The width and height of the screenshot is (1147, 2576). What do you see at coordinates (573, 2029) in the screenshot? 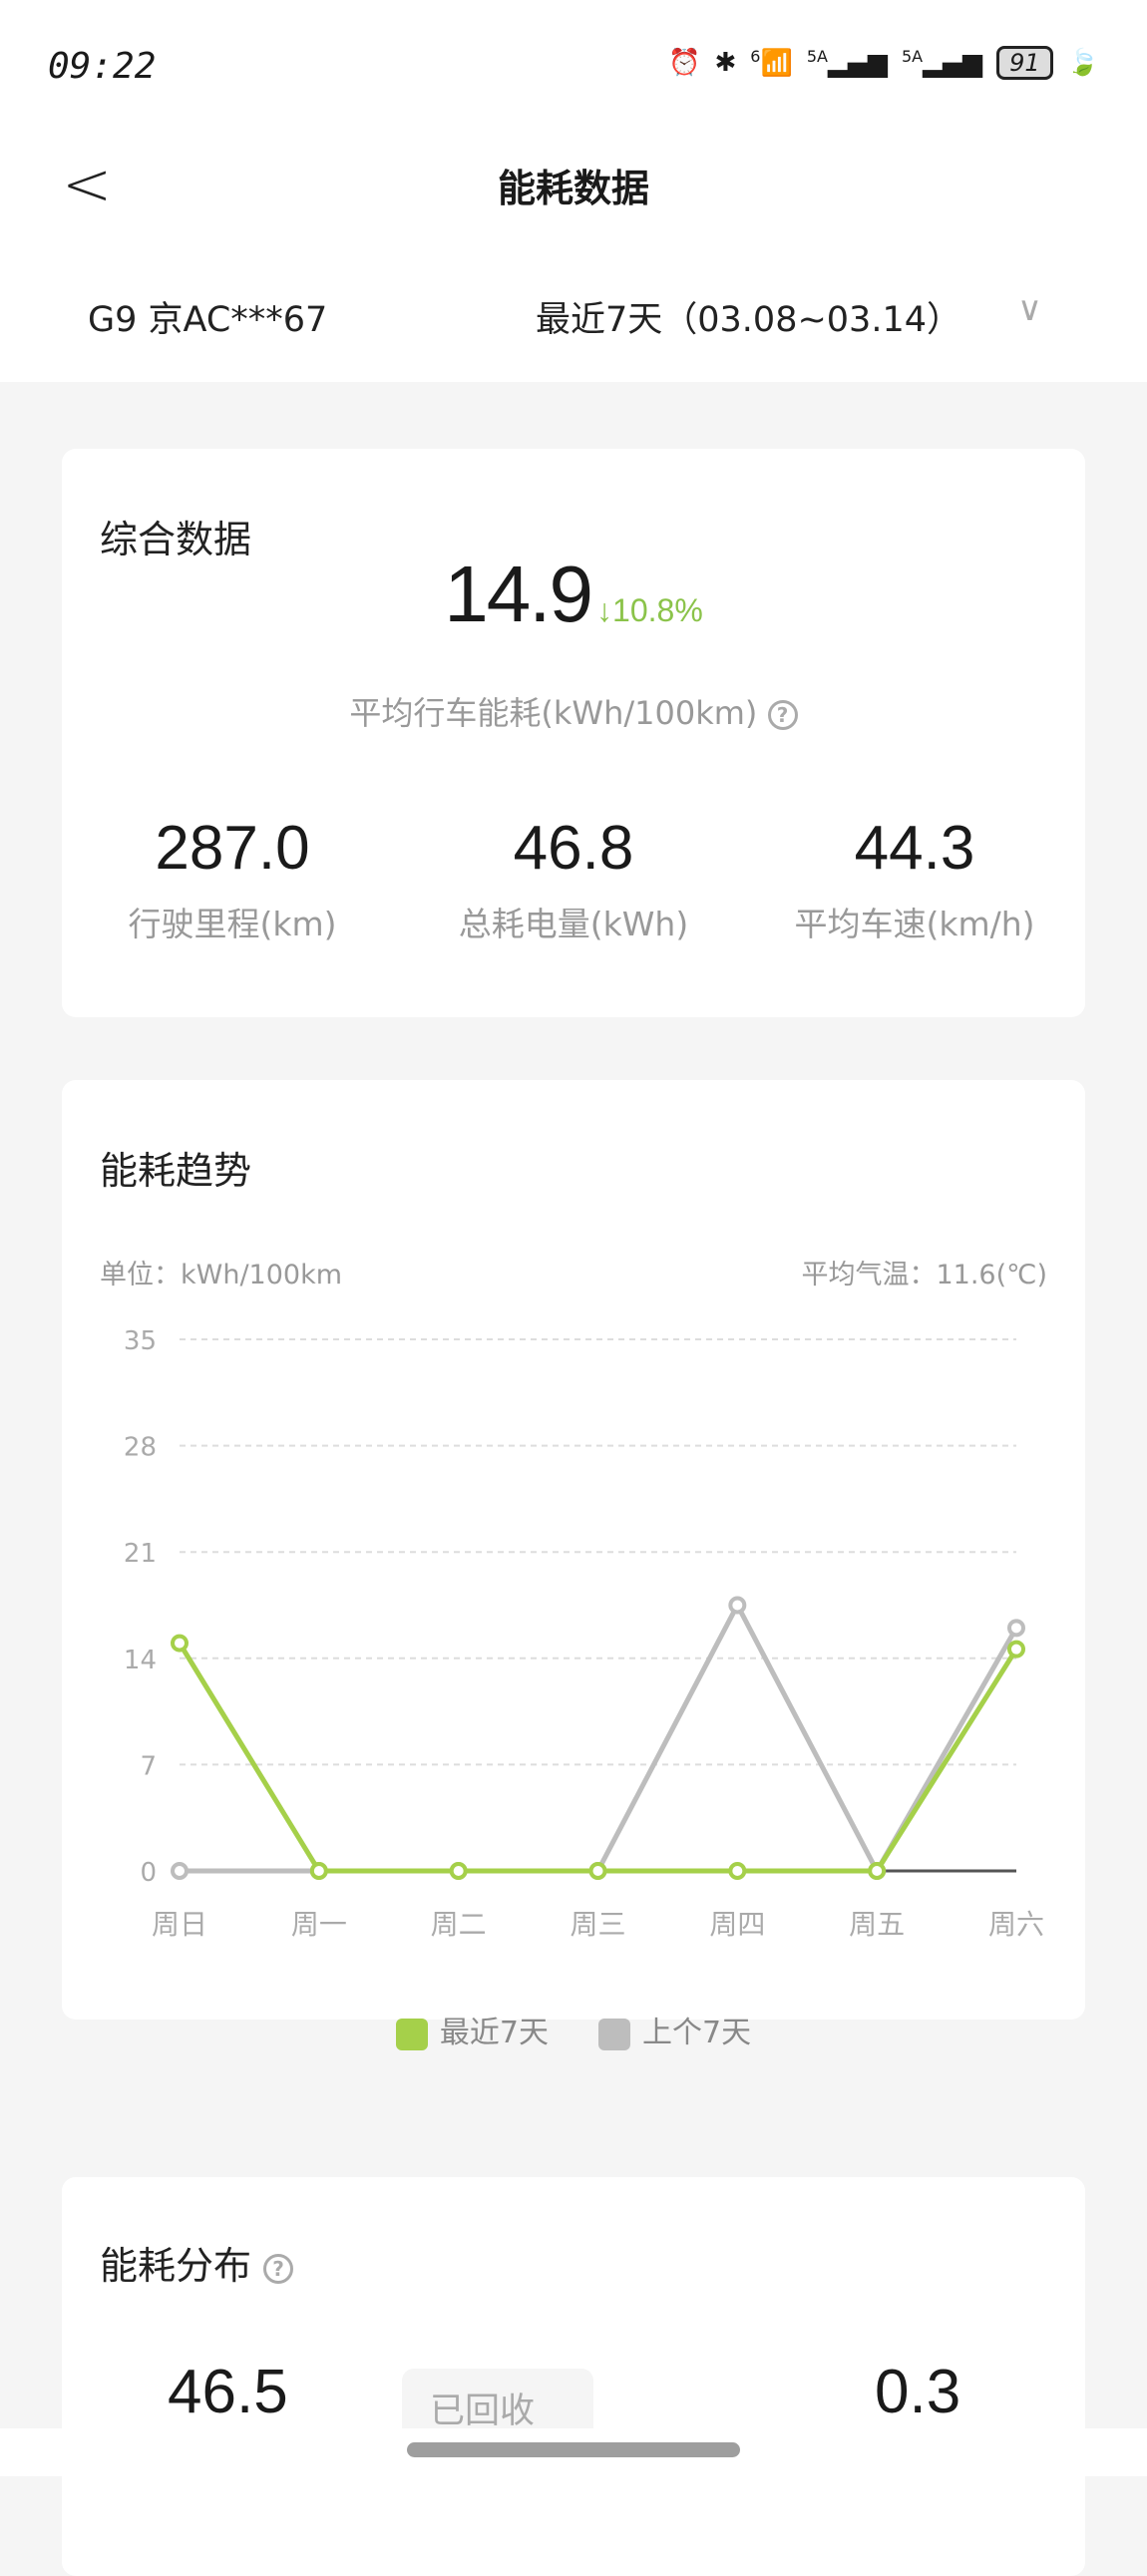
I see `chart-legend: 最近7天 上个7天` at bounding box center [573, 2029].